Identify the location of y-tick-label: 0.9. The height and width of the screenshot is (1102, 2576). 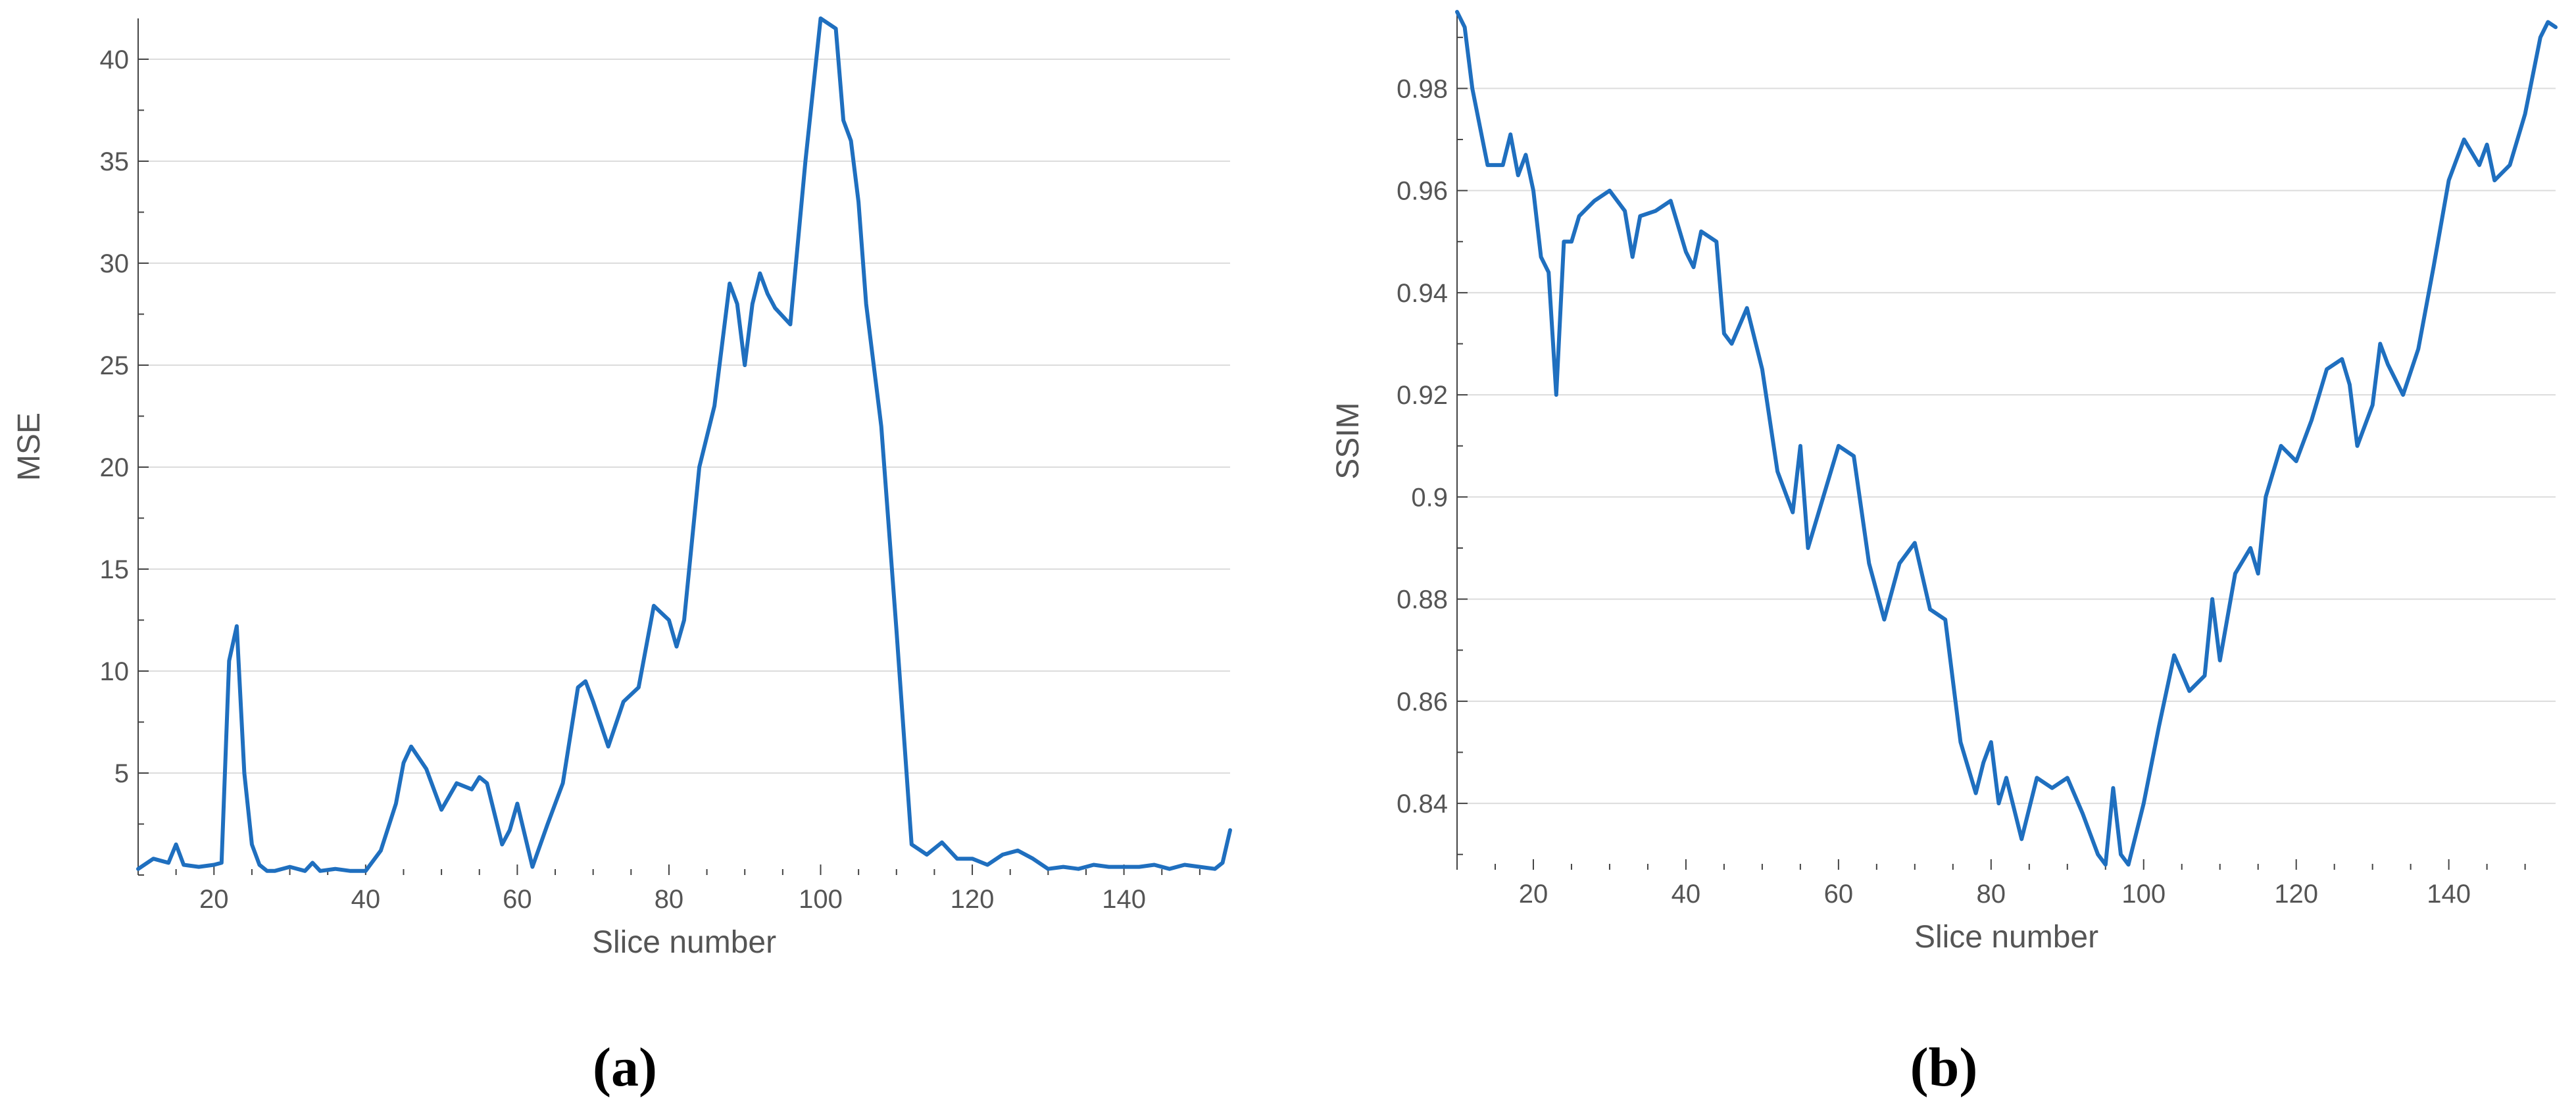
(1429, 497).